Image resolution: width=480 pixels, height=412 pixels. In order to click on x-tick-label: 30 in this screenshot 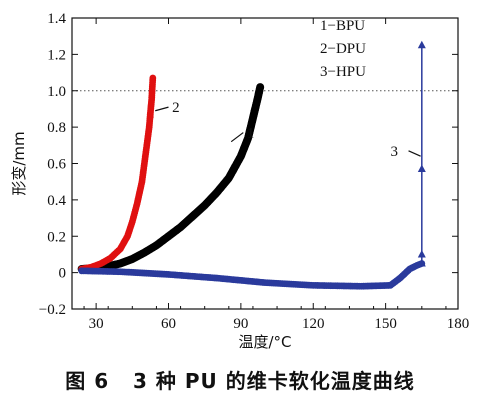, I will do `click(96, 324)`.